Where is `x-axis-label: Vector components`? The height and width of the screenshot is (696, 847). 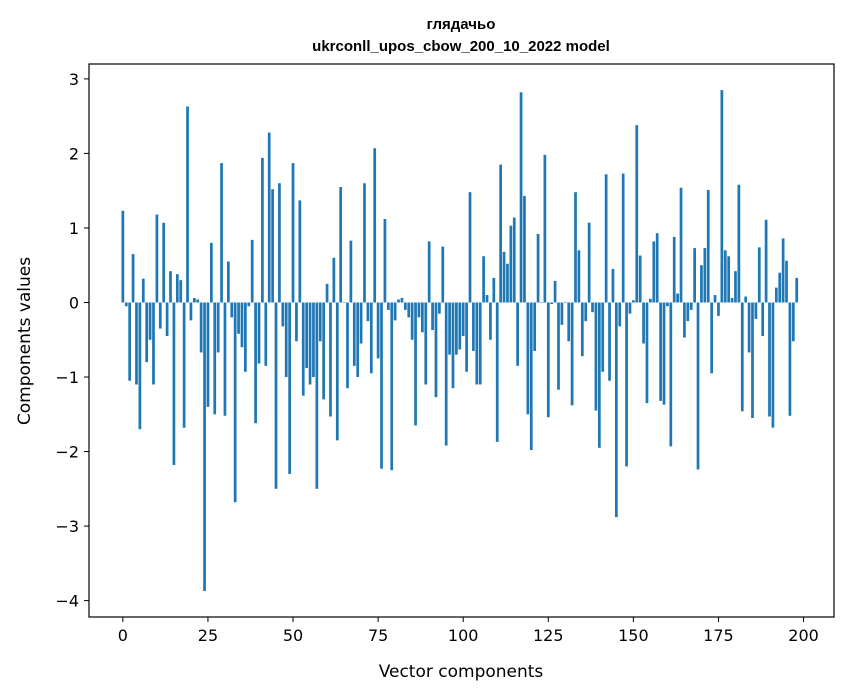
x-axis-label: Vector components is located at coordinates (461, 672).